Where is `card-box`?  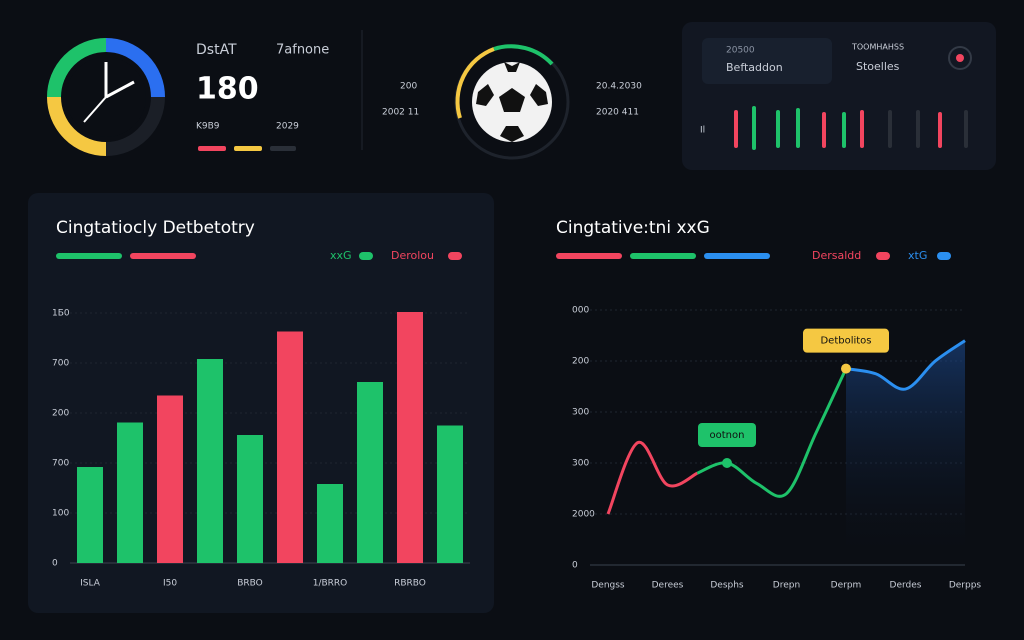 card-box is located at coordinates (767, 61).